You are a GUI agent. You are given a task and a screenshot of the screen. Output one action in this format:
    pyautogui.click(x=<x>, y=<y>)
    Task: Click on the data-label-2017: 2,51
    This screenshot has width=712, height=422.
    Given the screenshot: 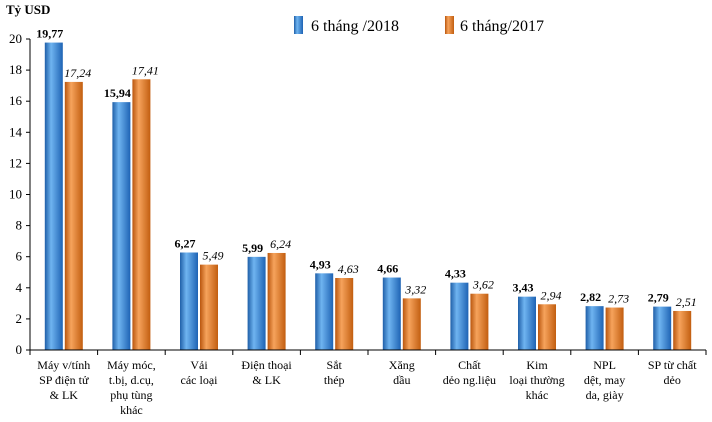 What is the action you would take?
    pyautogui.click(x=686, y=302)
    